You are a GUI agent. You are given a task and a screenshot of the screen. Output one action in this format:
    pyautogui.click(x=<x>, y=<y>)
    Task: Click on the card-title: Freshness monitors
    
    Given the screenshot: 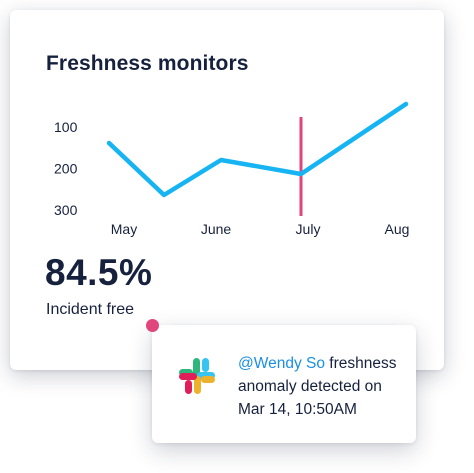 What is the action you would take?
    pyautogui.click(x=147, y=63)
    